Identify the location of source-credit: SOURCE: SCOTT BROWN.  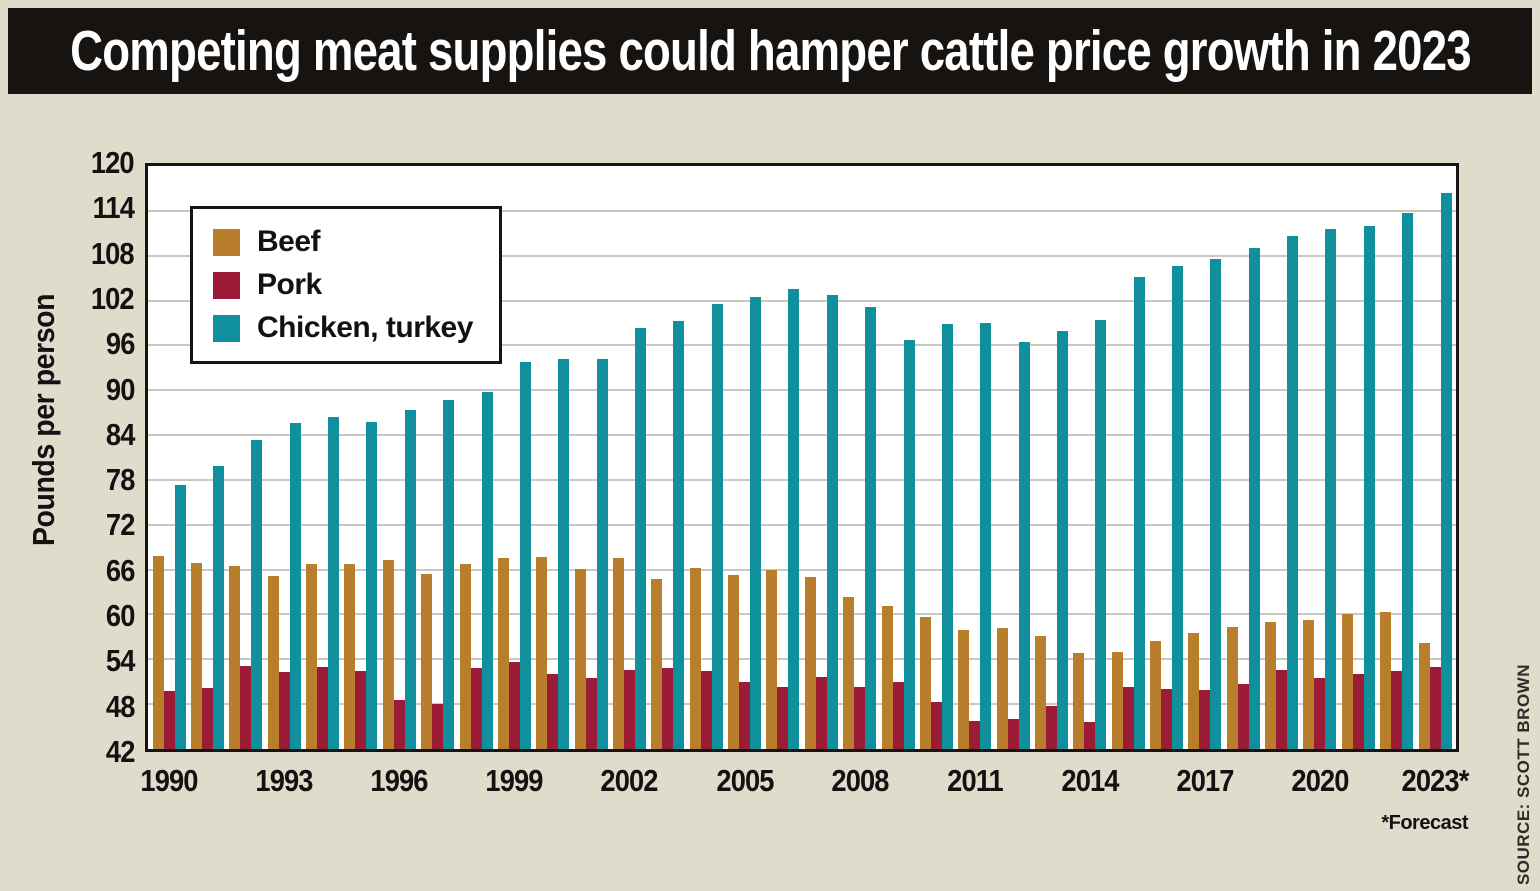
(1523, 774).